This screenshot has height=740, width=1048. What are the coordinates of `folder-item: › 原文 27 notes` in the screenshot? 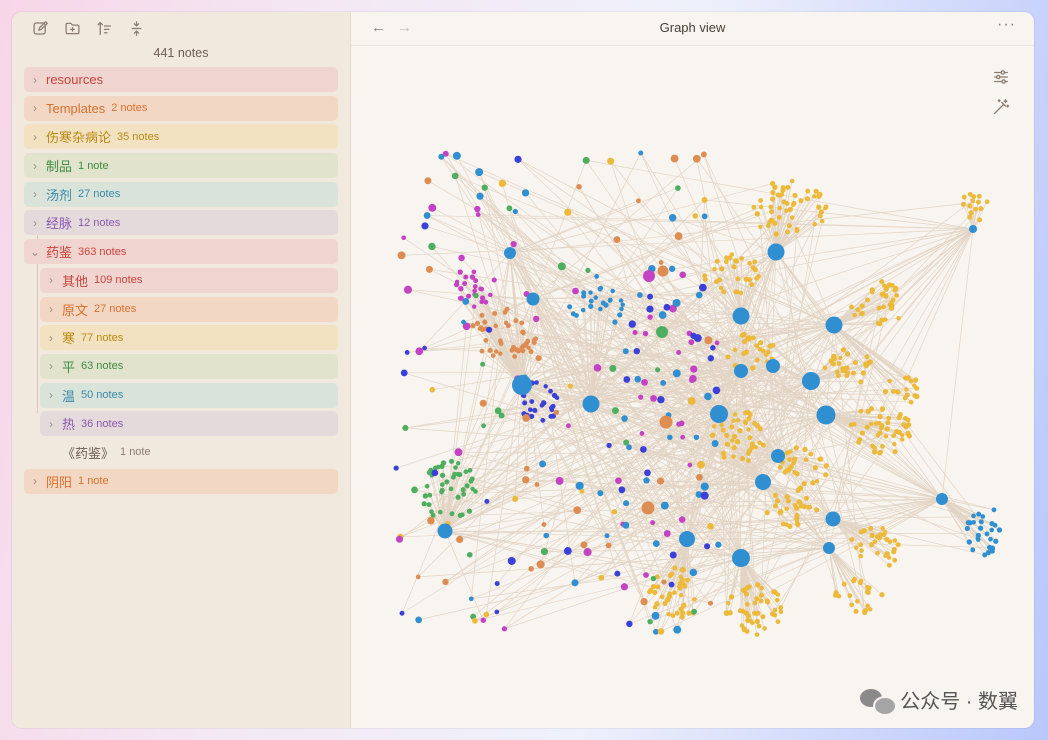 It's located at (189, 309).